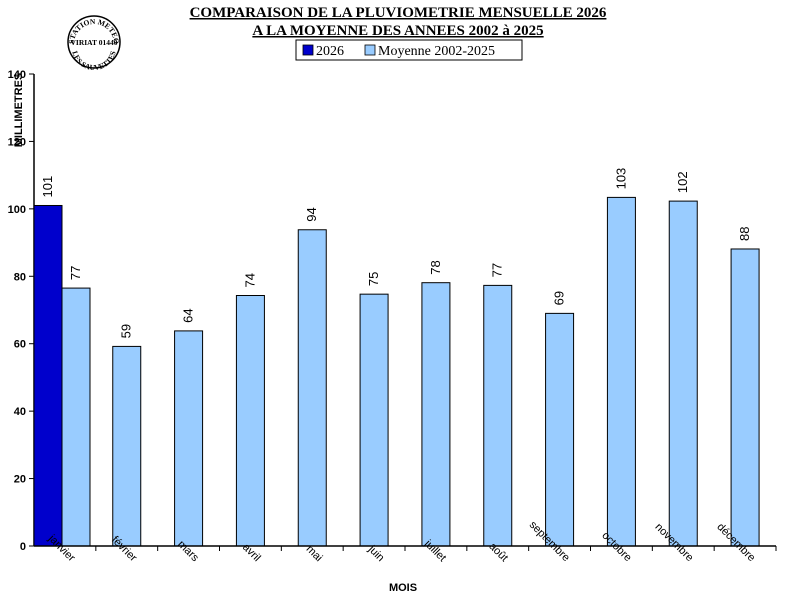 The image size is (800, 606). Describe the element at coordinates (23, 547) in the screenshot. I see `y-tick-label: 0` at that location.